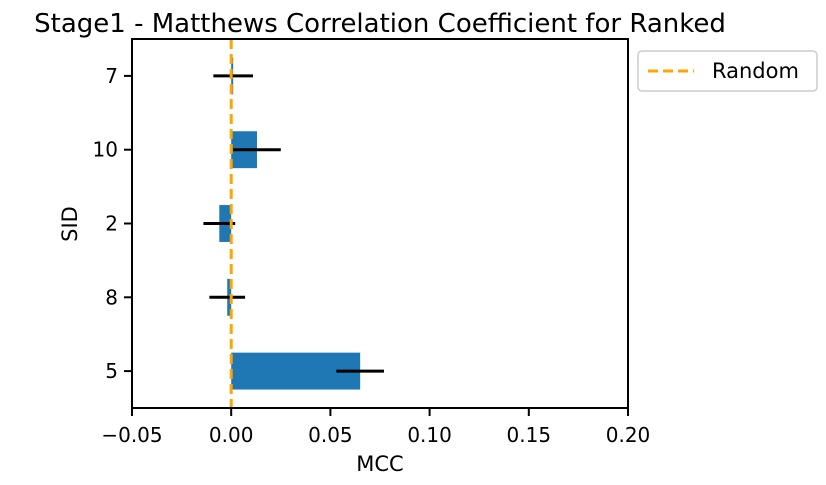 The height and width of the screenshot is (485, 826). Describe the element at coordinates (529, 435) in the screenshot. I see `x-tick-label-4: 0.15` at that location.